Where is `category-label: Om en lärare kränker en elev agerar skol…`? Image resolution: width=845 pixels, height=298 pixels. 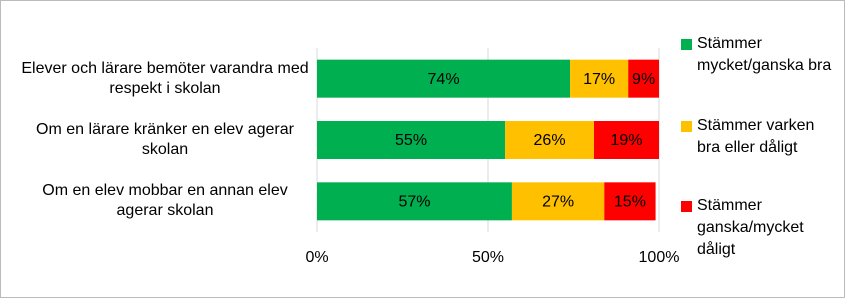 category-label: Om en lärare kränker en elev agerar skol… is located at coordinates (165, 139).